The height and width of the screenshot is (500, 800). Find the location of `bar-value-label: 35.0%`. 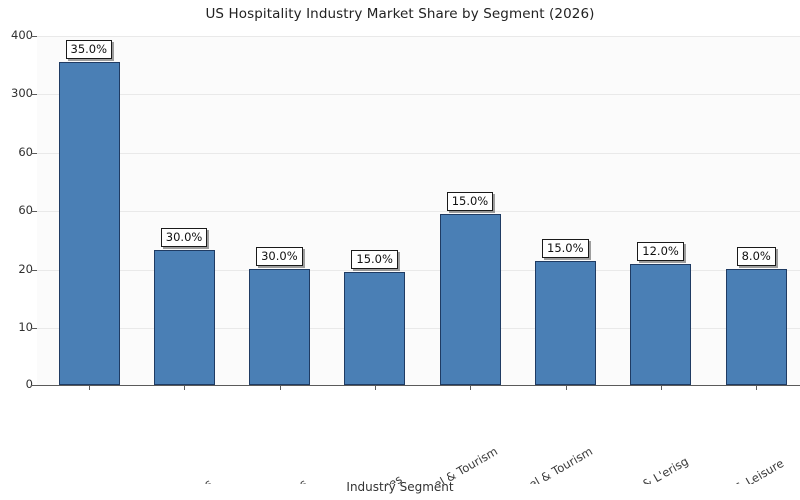

bar-value-label: 35.0% is located at coordinates (89, 49).